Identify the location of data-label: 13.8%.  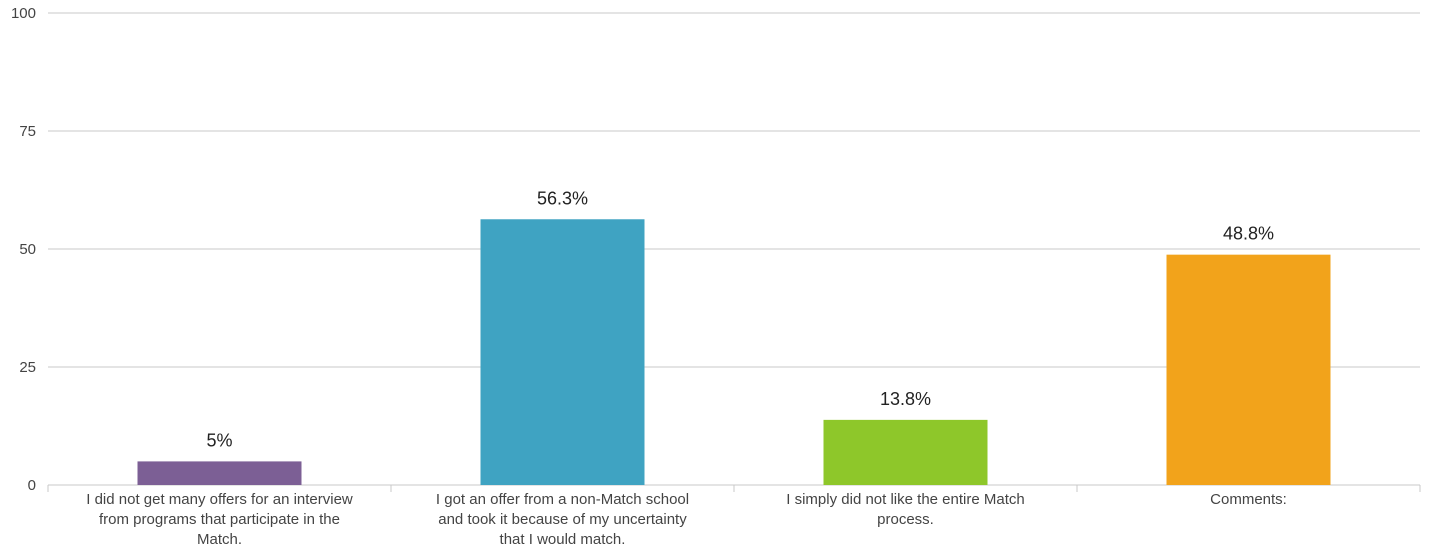
(905, 399).